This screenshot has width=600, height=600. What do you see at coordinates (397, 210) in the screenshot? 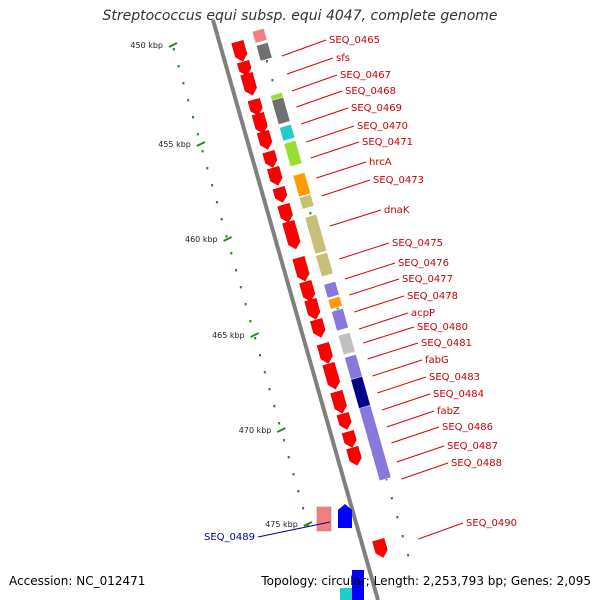
I see `gene-label: dnaK` at bounding box center [397, 210].